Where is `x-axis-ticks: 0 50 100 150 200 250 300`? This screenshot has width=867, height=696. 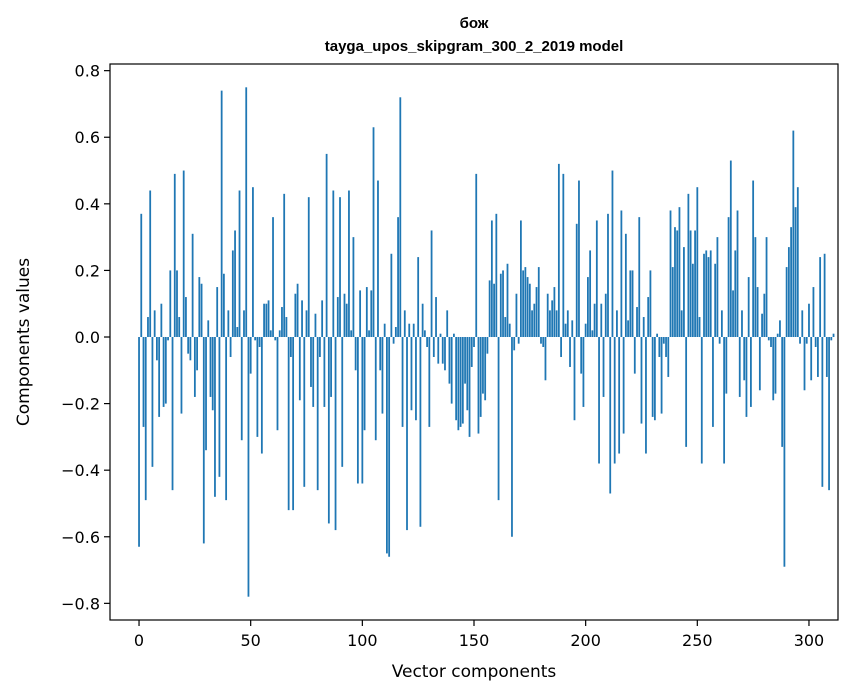
x-axis-ticks: 0 50 100 150 200 250 300 is located at coordinates (479, 635).